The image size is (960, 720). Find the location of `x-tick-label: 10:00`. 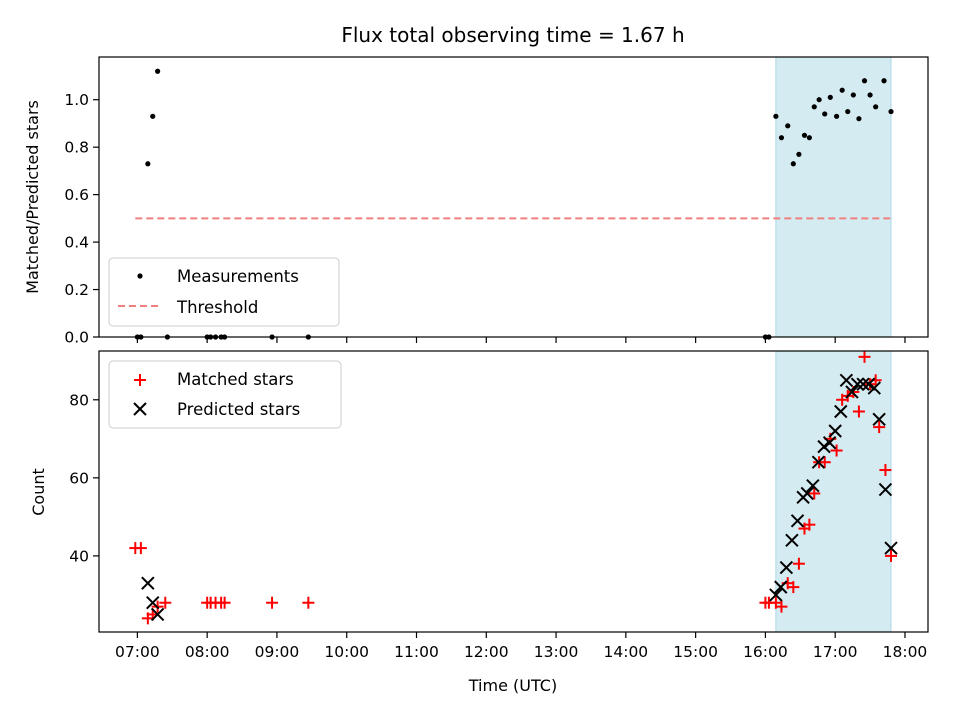

x-tick-label: 10:00 is located at coordinates (346, 652).